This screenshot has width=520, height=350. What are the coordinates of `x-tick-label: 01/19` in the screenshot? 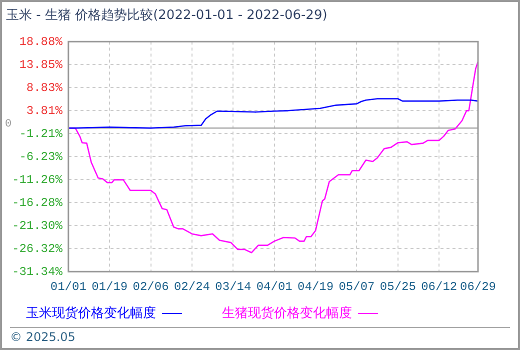 It's located at (110, 287).